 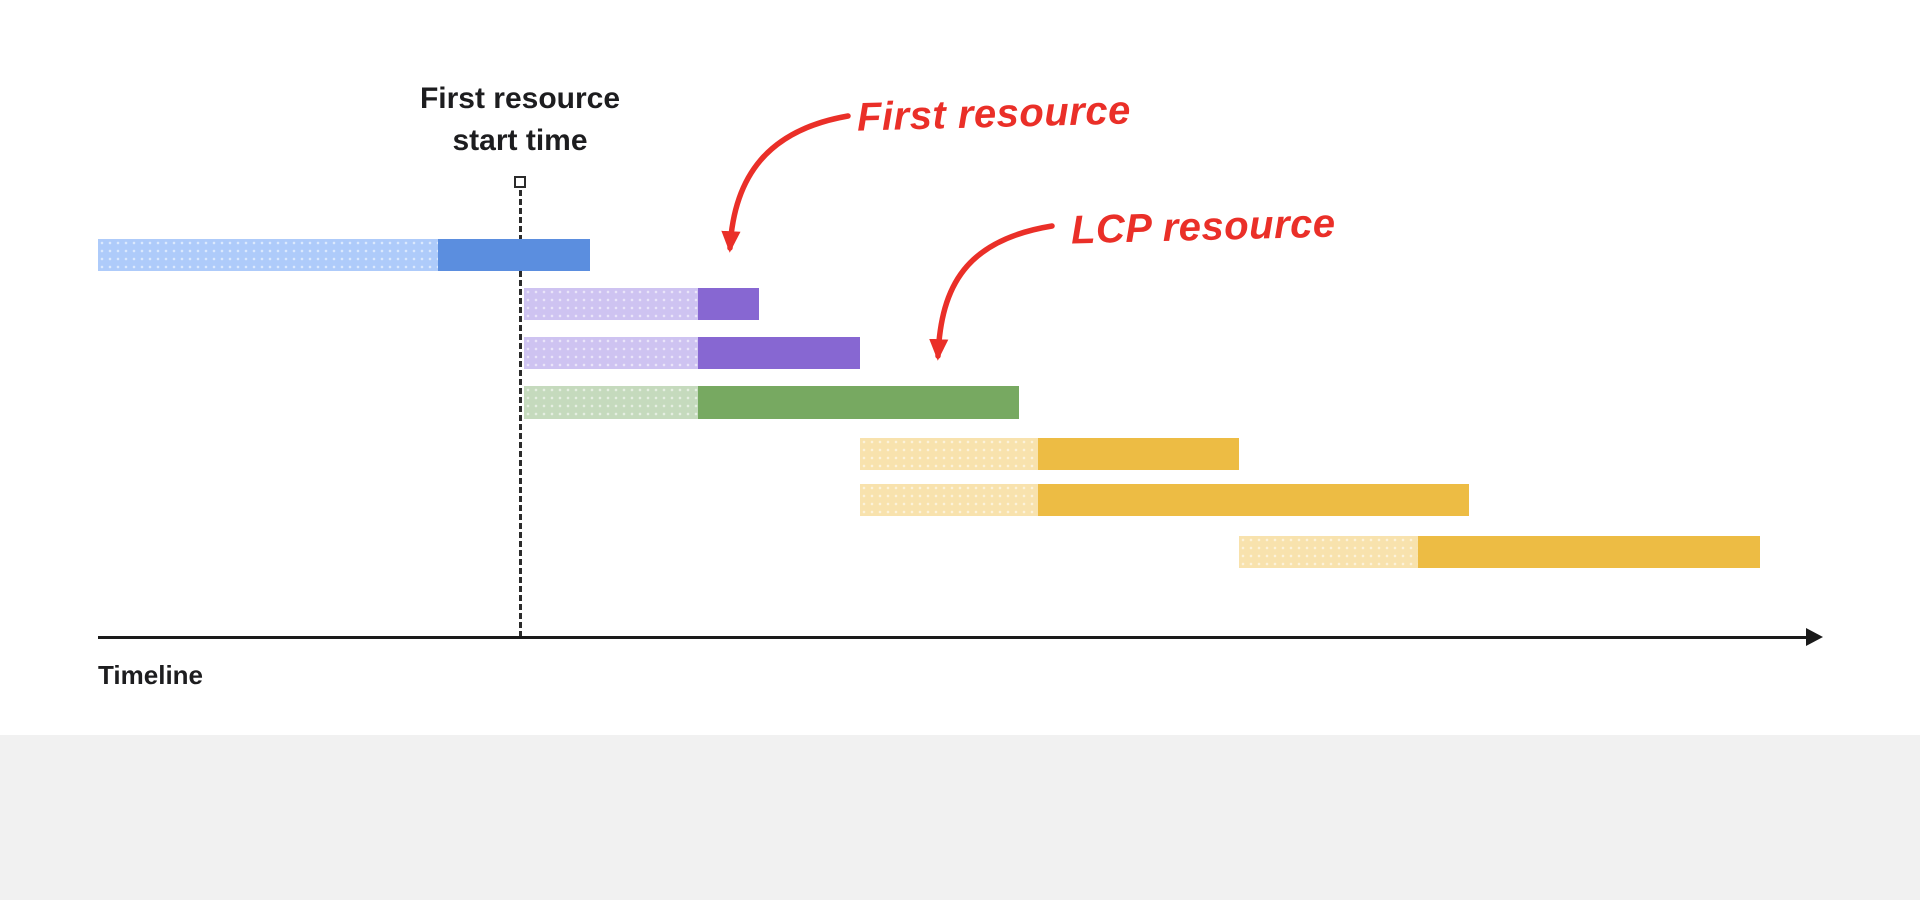 I want to click on first-resource-annotation: First resource, so click(x=994, y=114).